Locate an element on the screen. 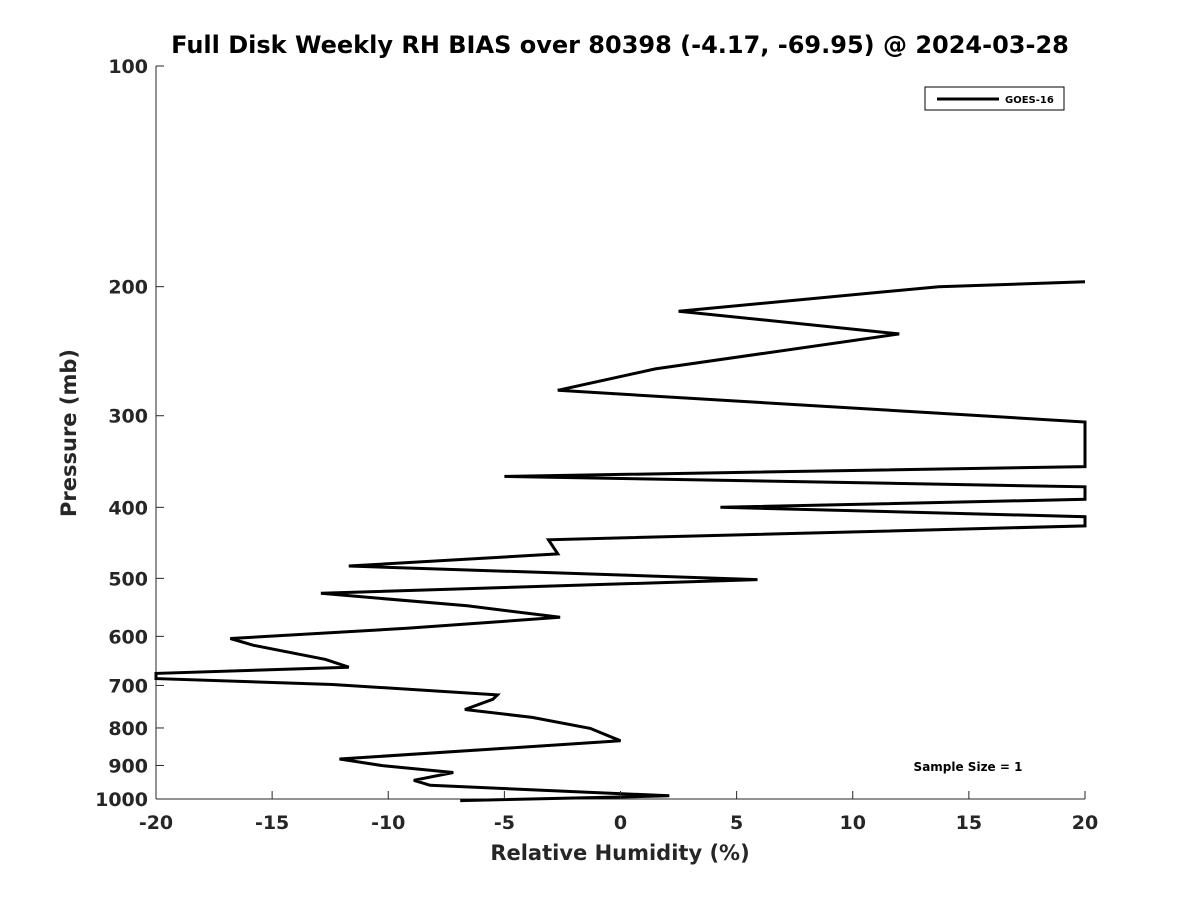 Image resolution: width=1200 pixels, height=900 pixels. y-tick-label: 400 is located at coordinates (128, 508).